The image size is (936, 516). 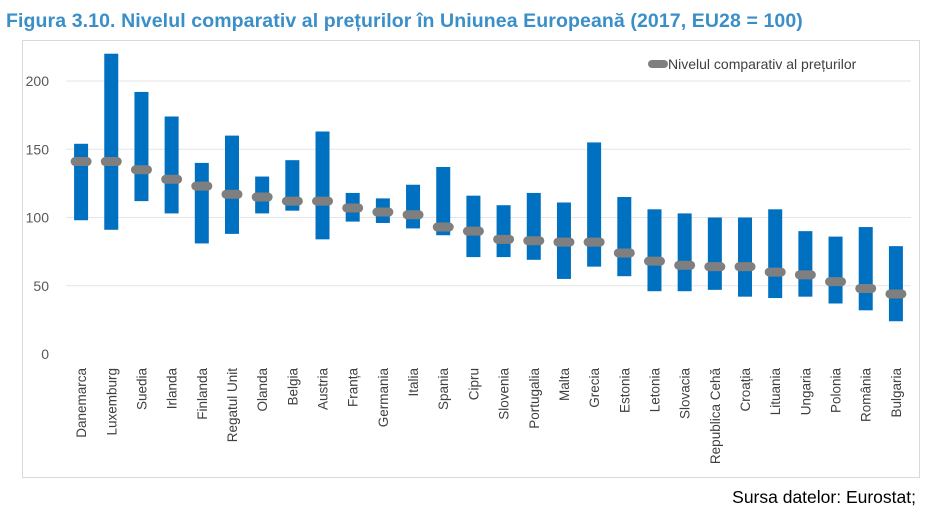 What do you see at coordinates (685, 394) in the screenshot?
I see `x-tick-label: Slovacia` at bounding box center [685, 394].